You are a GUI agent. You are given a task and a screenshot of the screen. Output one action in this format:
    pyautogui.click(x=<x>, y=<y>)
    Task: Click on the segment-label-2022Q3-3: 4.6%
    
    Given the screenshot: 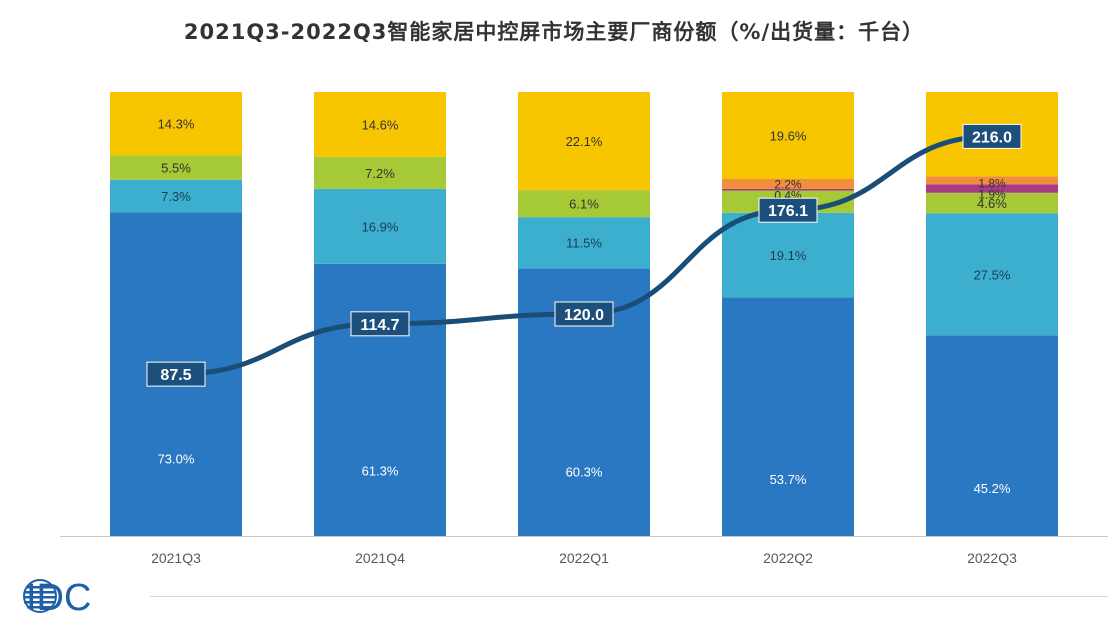 What is the action you would take?
    pyautogui.click(x=992, y=203)
    